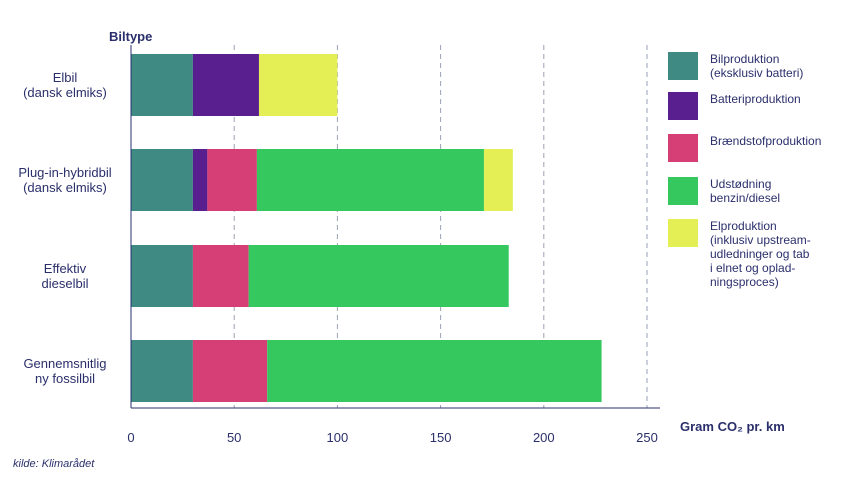 This screenshot has width=850, height=478. I want to click on legend-item: Bilproduktion (eksklusiv batteri), so click(749, 66).